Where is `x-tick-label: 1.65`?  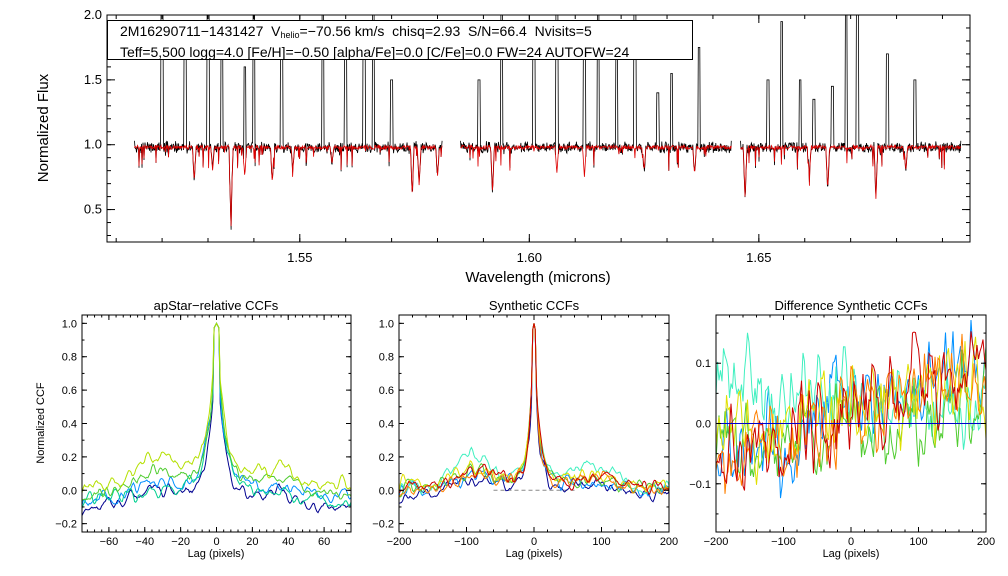 x-tick-label: 1.65 is located at coordinates (758, 257).